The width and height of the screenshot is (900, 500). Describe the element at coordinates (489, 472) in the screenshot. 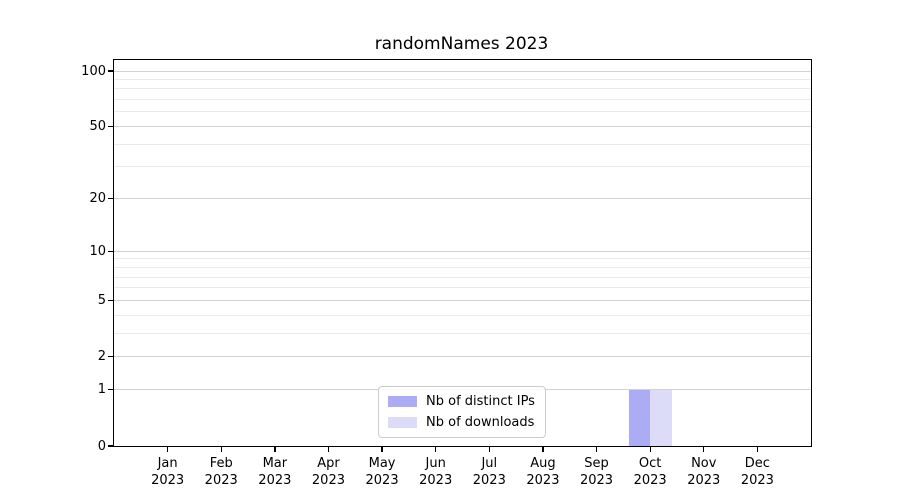

I see `x-tick-label: Jul 2023` at that location.